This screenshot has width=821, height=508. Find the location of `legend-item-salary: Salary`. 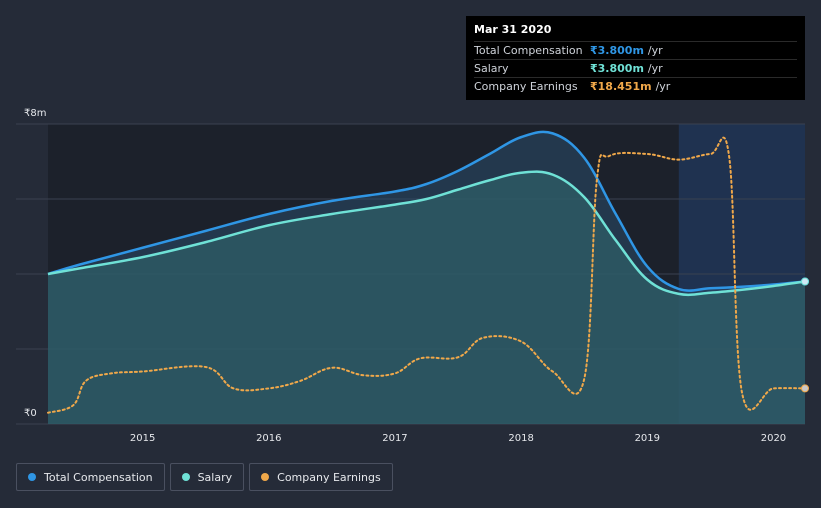

legend-item-salary: Salary is located at coordinates (207, 477).